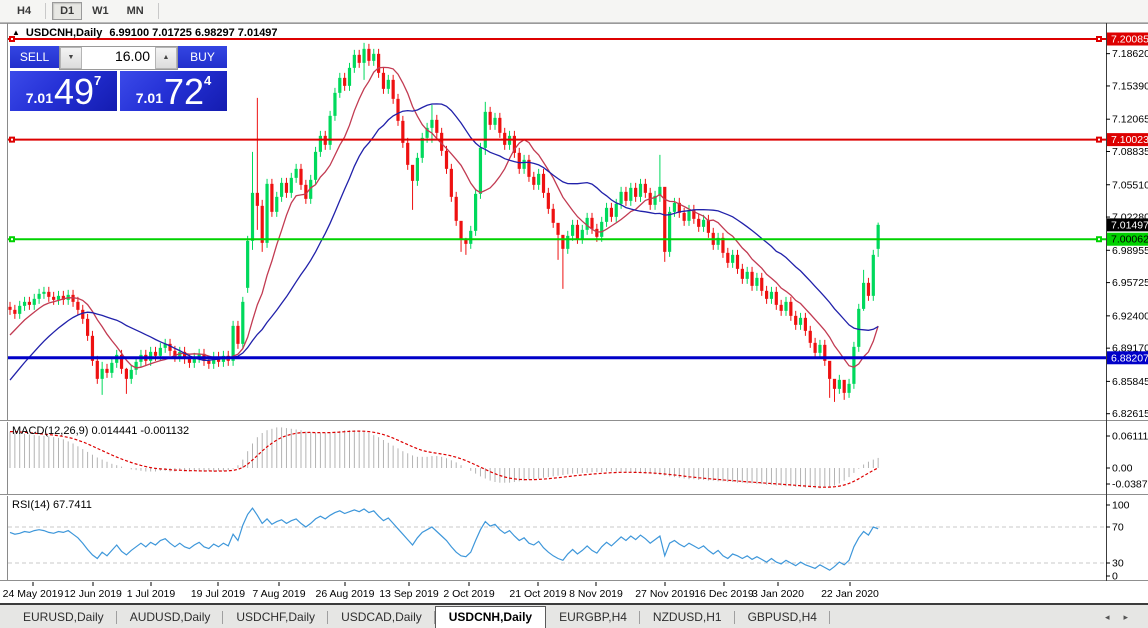  What do you see at coordinates (1118, 564) in the screenshot?
I see `svg-text: 30` at bounding box center [1118, 564].